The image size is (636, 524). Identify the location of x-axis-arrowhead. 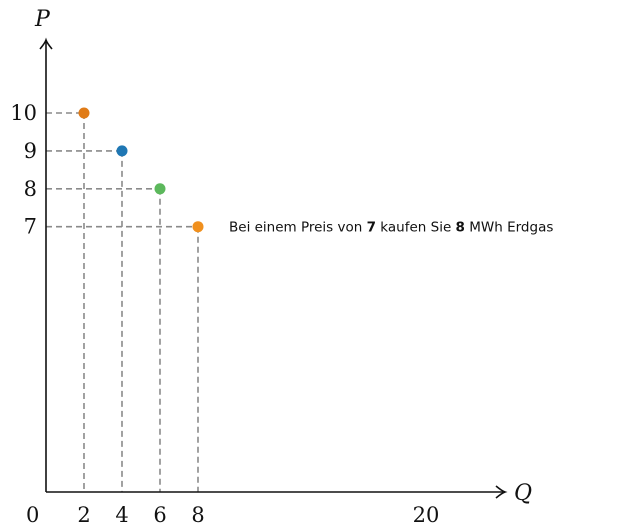
(501, 492).